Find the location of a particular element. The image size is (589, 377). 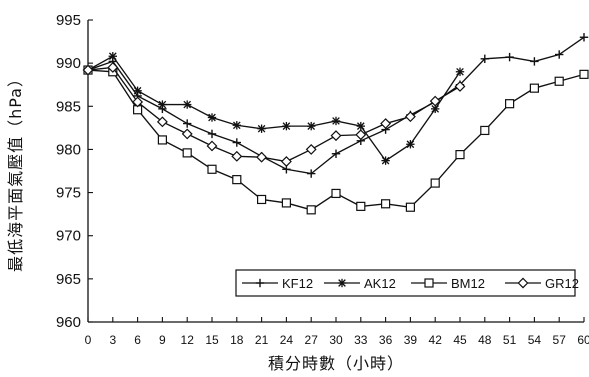

point-ak12-36-d2 is located at coordinates (385, 160).